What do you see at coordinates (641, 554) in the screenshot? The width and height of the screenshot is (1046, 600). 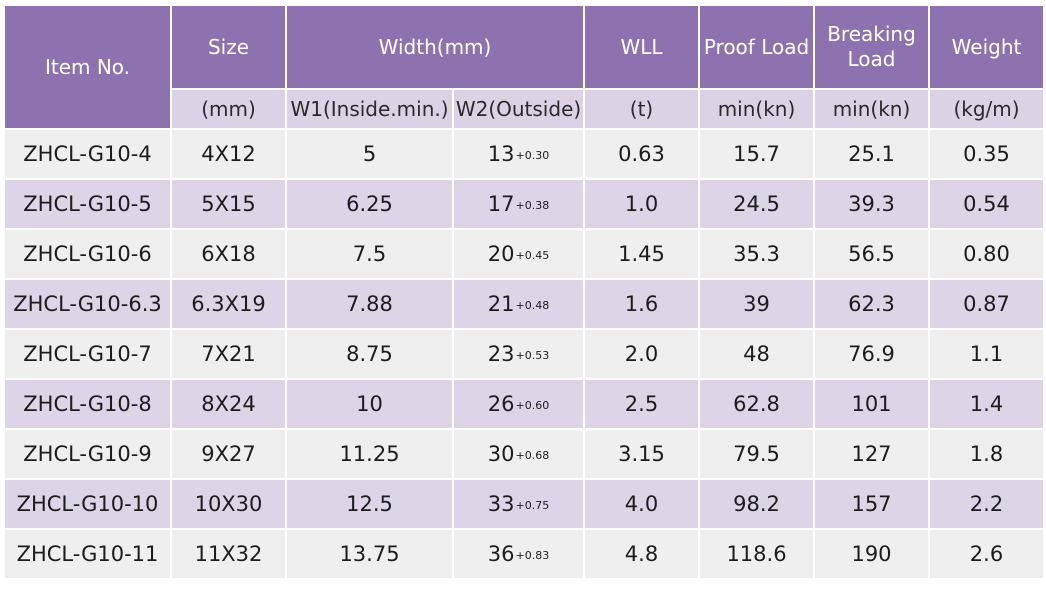 I see `cell-wll: 4.8` at bounding box center [641, 554].